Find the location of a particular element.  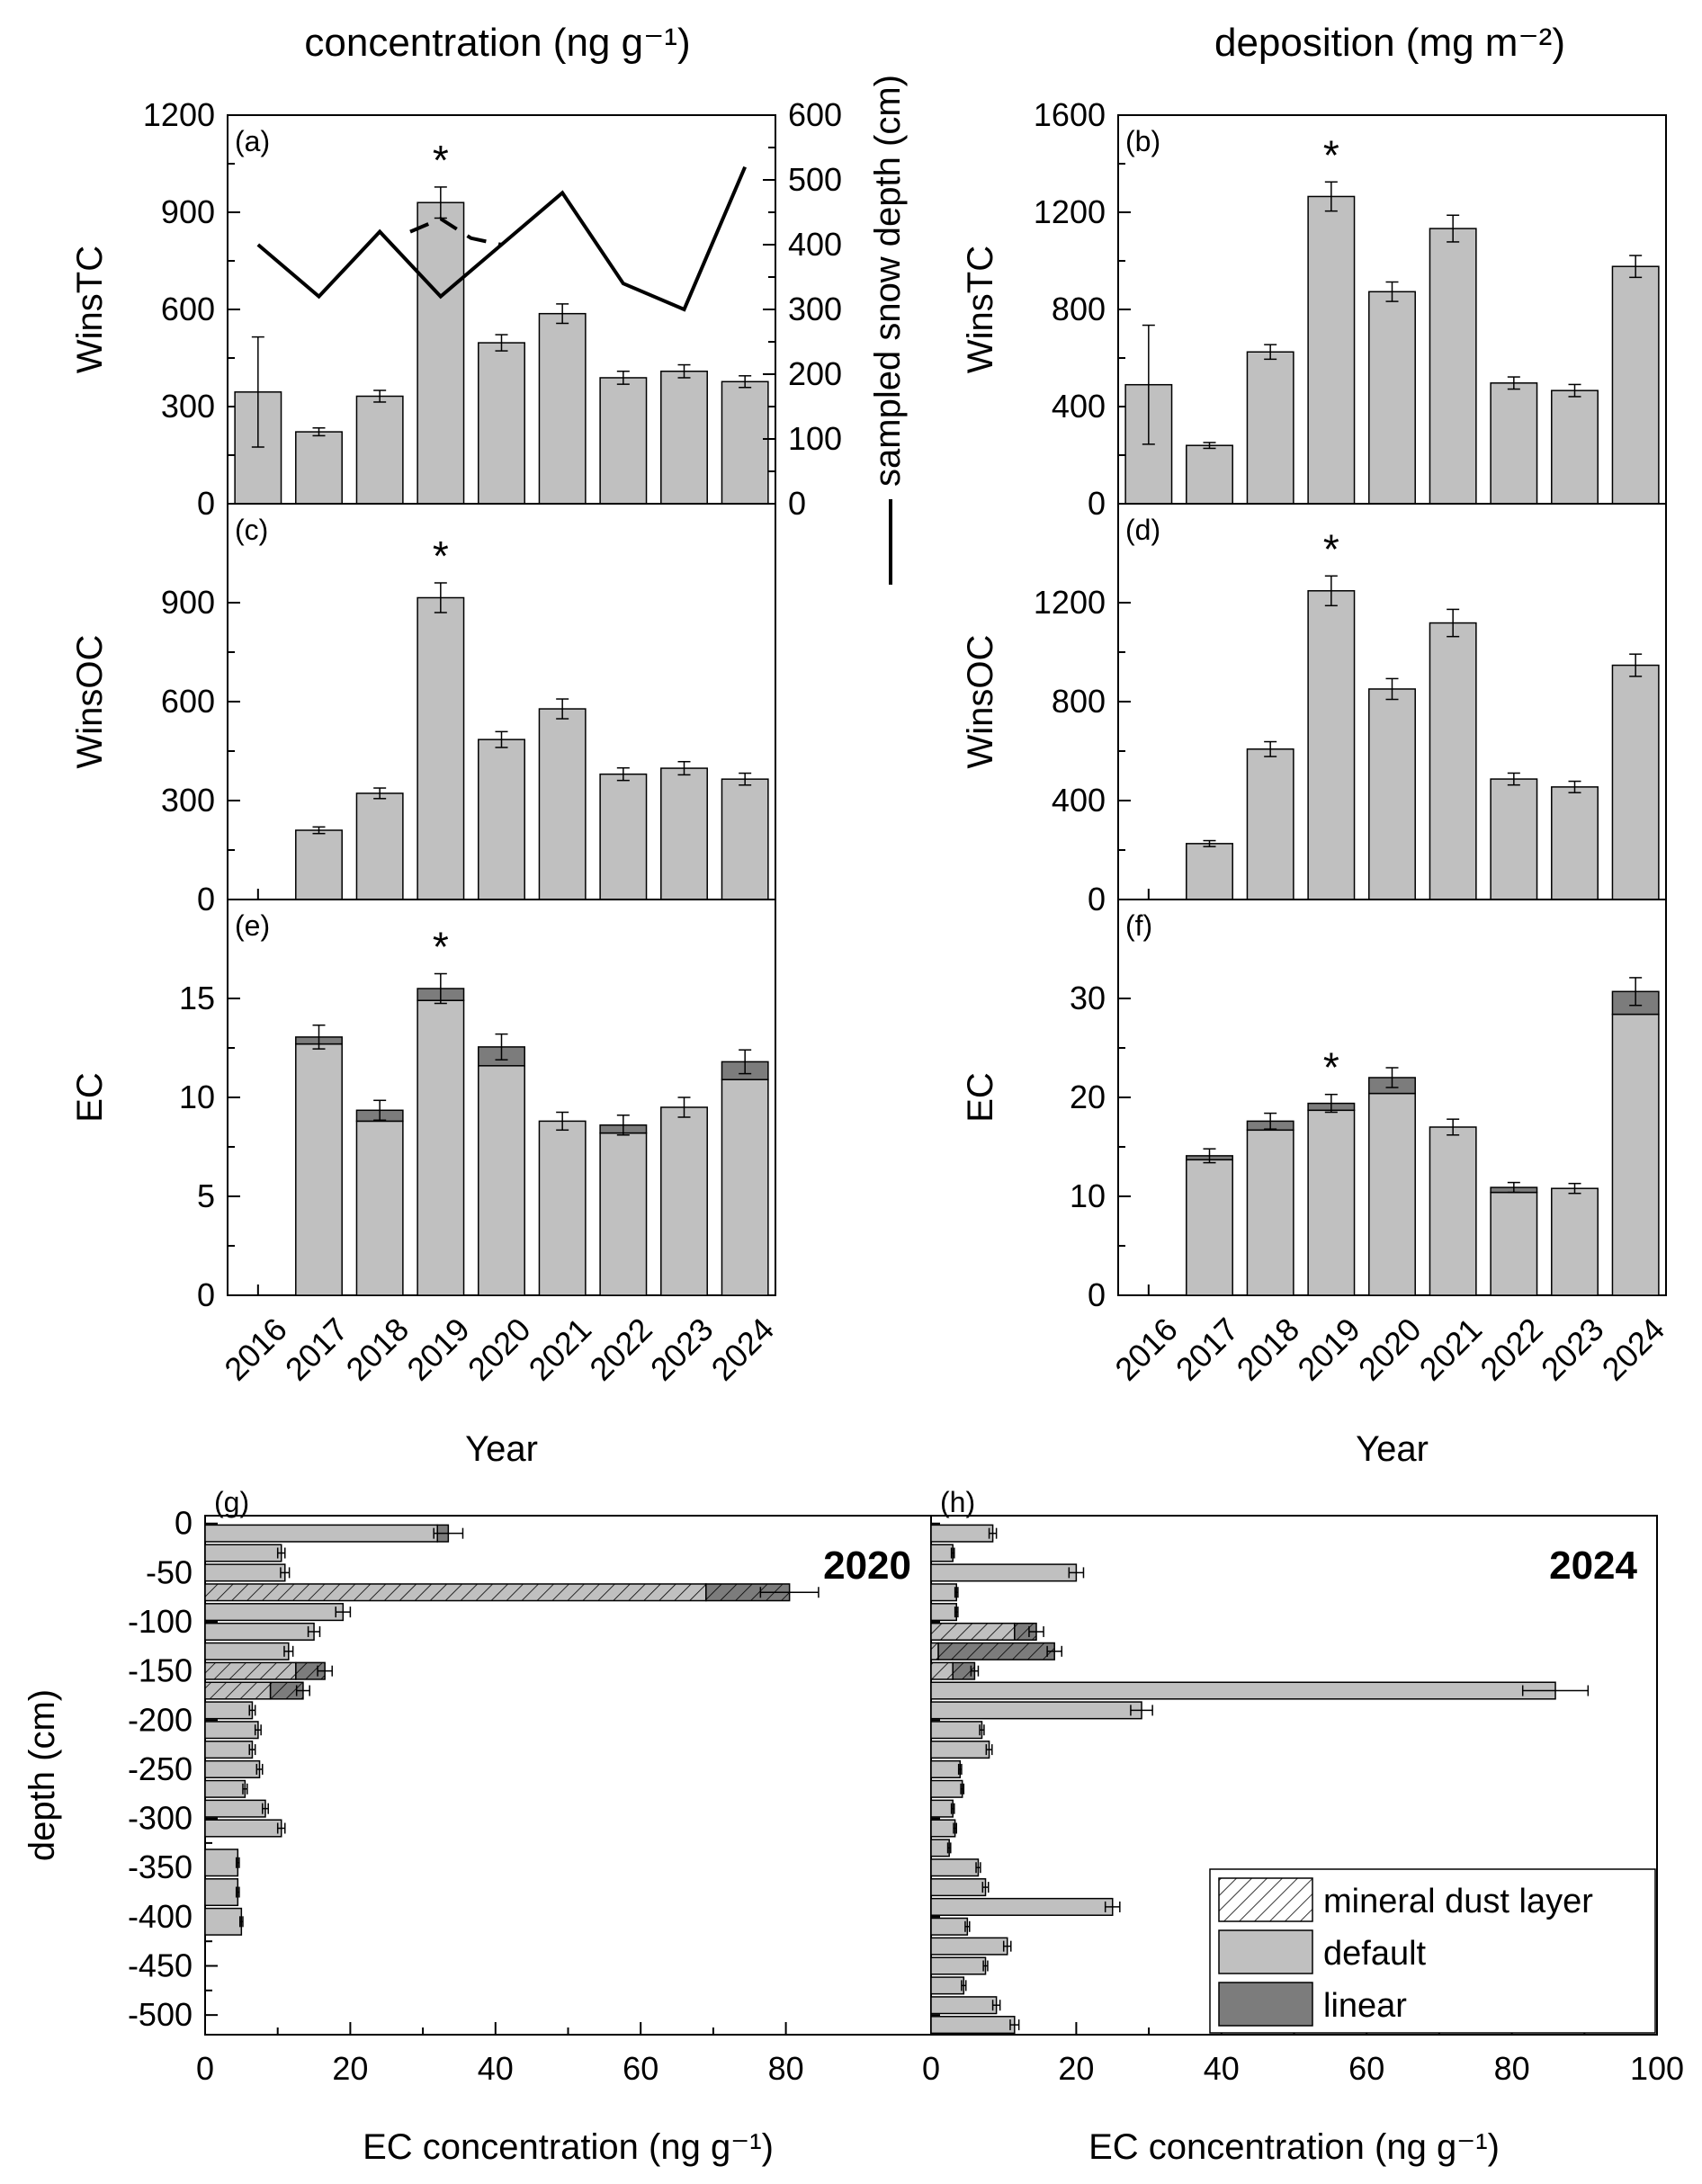

y-tick-label-d: 0 is located at coordinates (1097, 899).